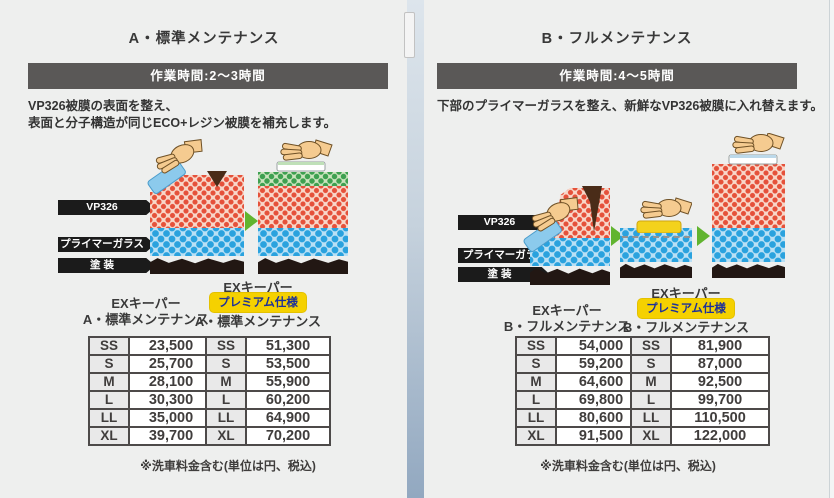 This screenshot has width=834, height=498. What do you see at coordinates (208, 76) in the screenshot?
I see `work-time-bar: 作業時間:2〜3時間` at bounding box center [208, 76].